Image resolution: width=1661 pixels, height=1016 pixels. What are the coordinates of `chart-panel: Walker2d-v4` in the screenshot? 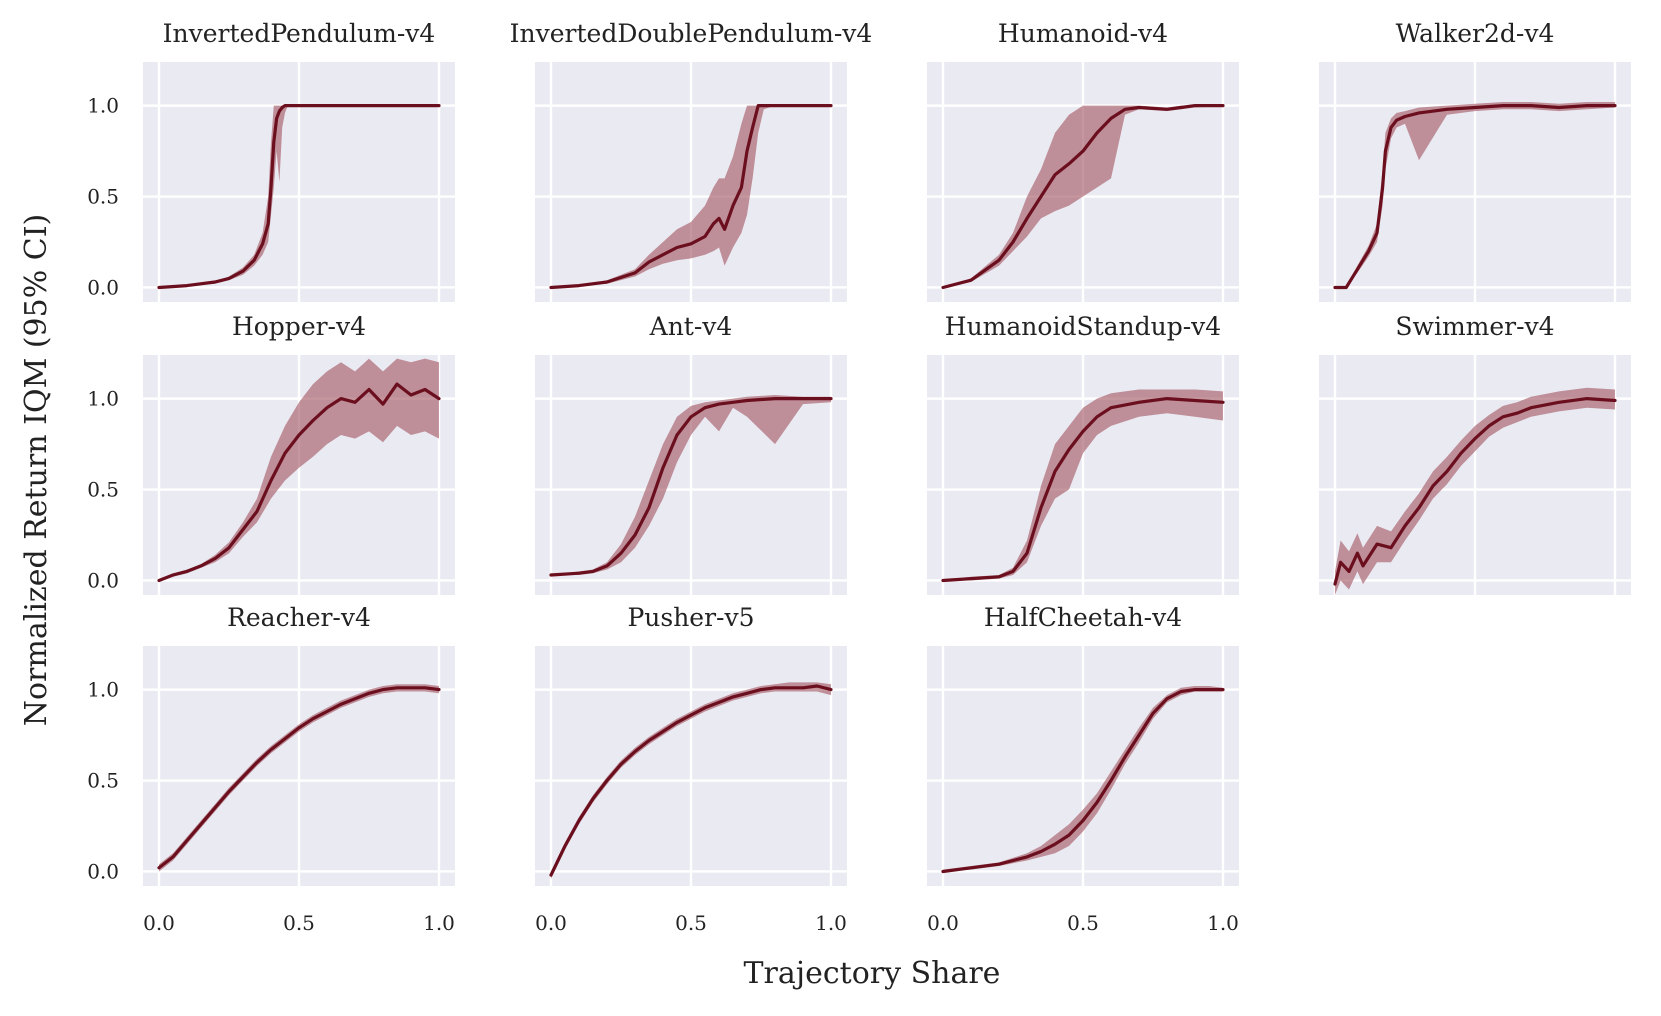 It's located at (1475, 160).